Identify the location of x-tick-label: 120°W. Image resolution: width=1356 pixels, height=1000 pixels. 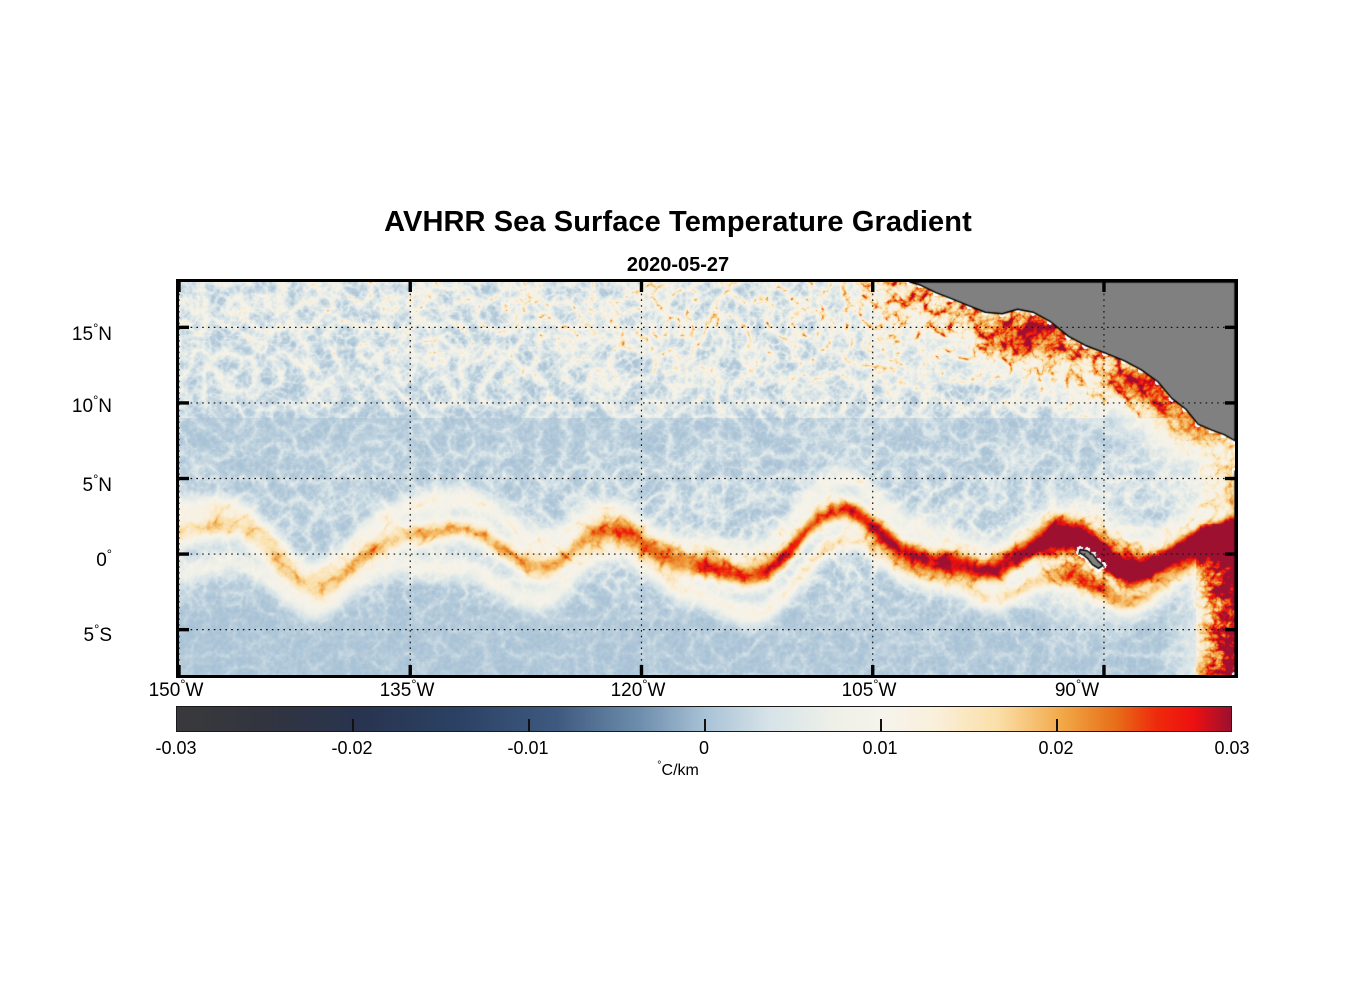
(638, 688).